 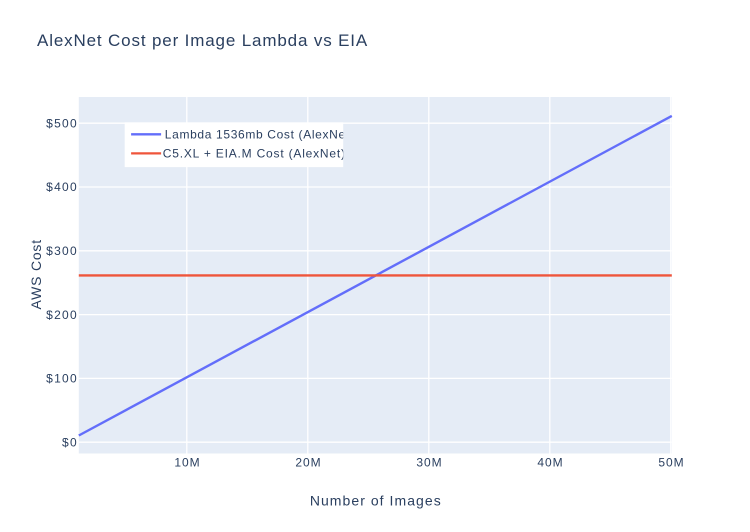 I want to click on svg-text:AlexNet Cost per Image Lambda: AlexNet Cost per Image Lambda vs EIA, so click(x=202, y=40).